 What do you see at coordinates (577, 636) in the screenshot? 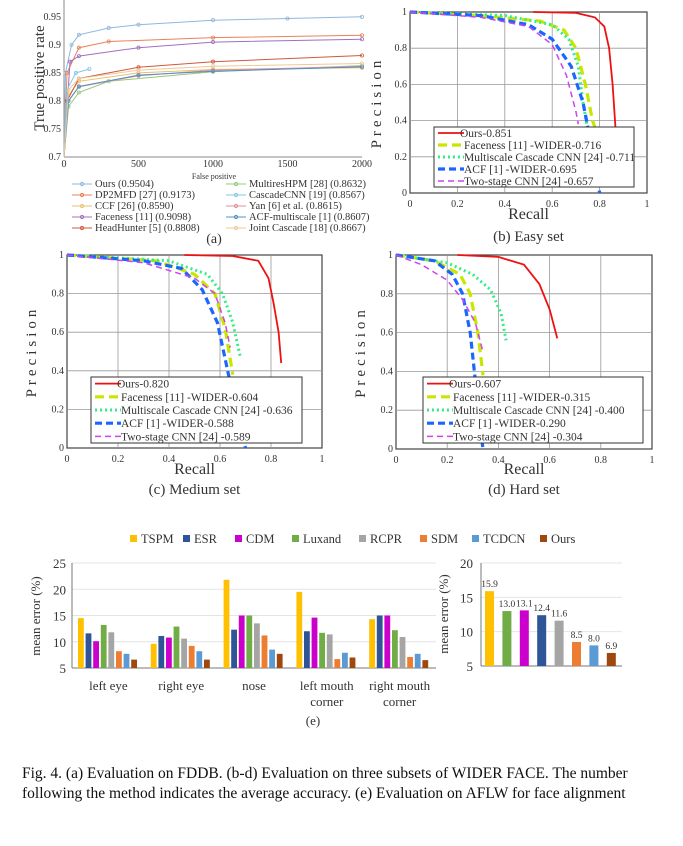
I see `bar-value-label: 8.5` at bounding box center [577, 636].